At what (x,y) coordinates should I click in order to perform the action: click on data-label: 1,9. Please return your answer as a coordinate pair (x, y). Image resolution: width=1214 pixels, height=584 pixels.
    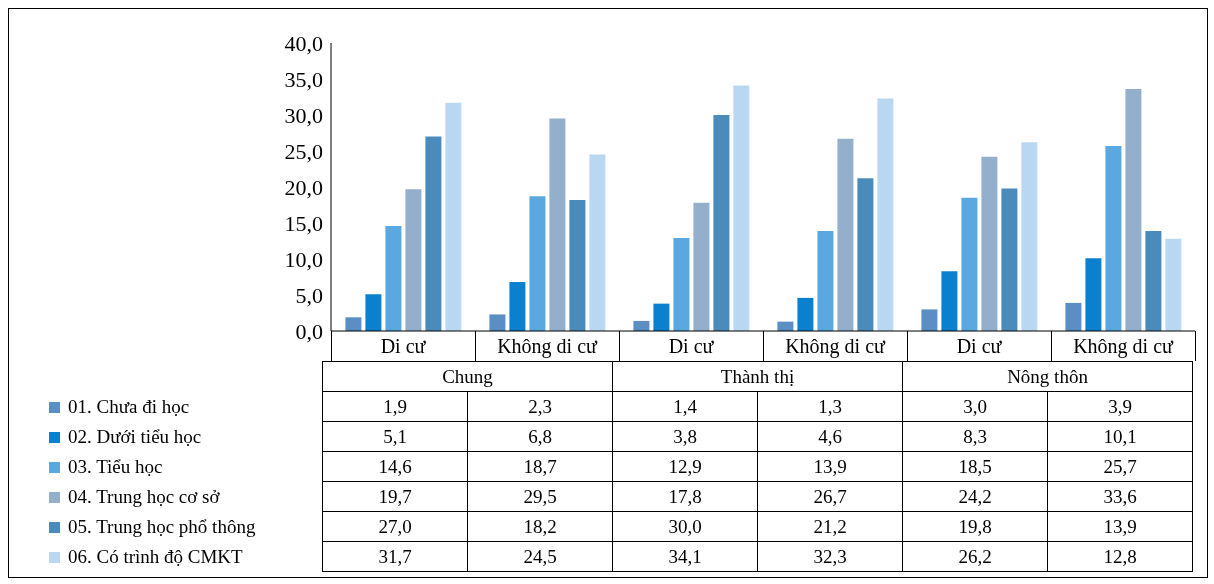
    Looking at the image, I should click on (395, 406).